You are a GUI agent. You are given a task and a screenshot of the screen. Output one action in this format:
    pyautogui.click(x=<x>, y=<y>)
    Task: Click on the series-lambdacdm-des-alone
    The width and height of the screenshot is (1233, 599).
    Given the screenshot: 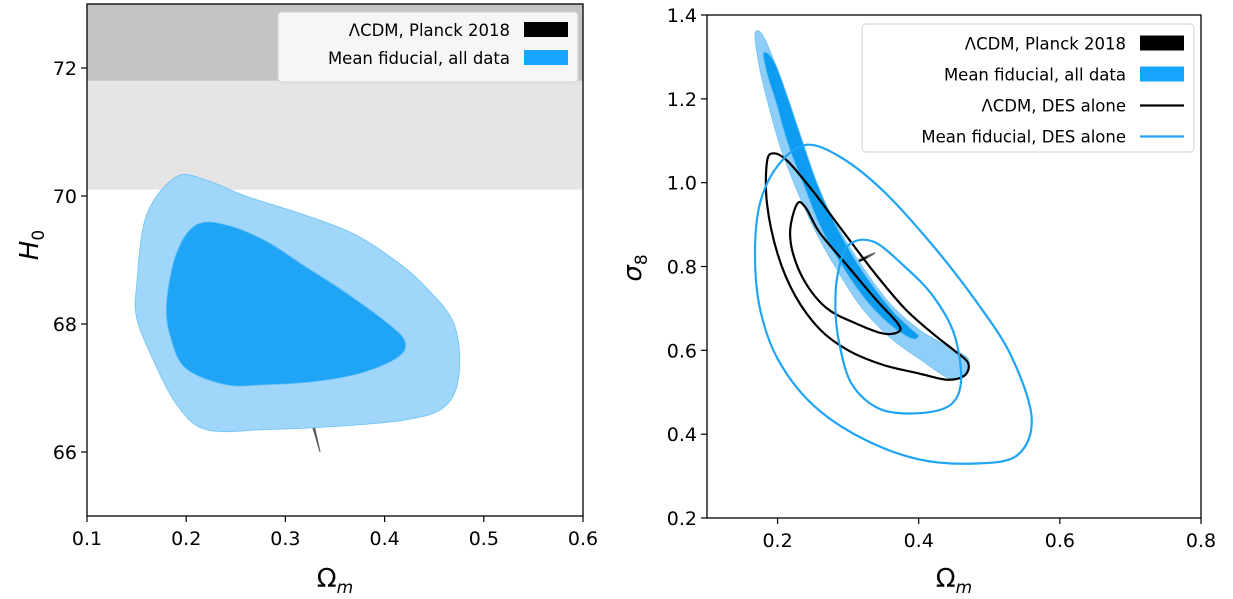 What is the action you would take?
    pyautogui.click(x=867, y=266)
    